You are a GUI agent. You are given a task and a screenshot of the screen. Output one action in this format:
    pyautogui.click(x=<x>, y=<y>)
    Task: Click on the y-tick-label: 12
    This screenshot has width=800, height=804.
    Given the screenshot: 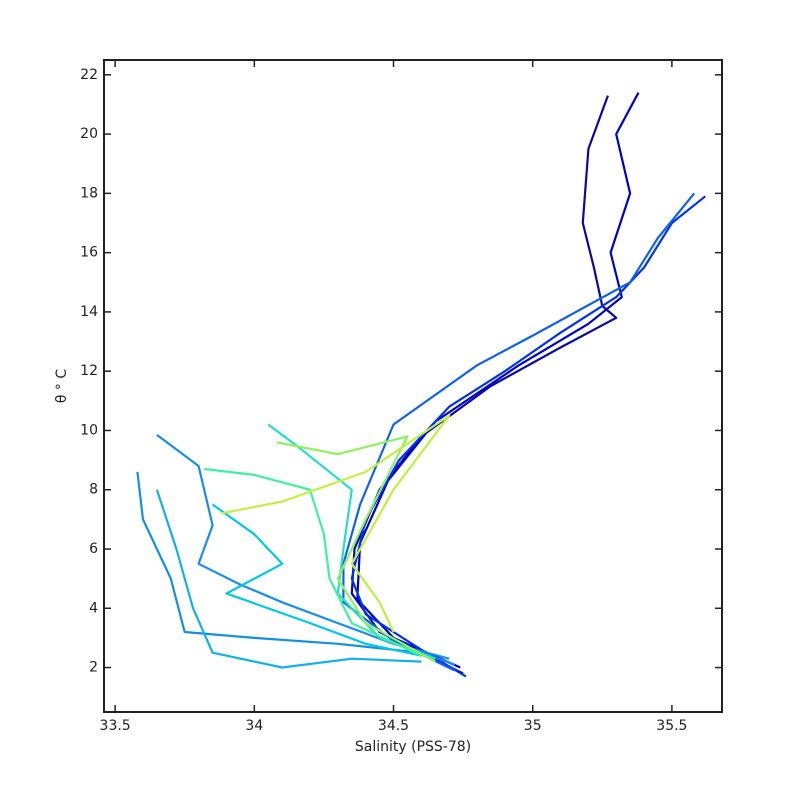 What is the action you would take?
    pyautogui.click(x=89, y=371)
    